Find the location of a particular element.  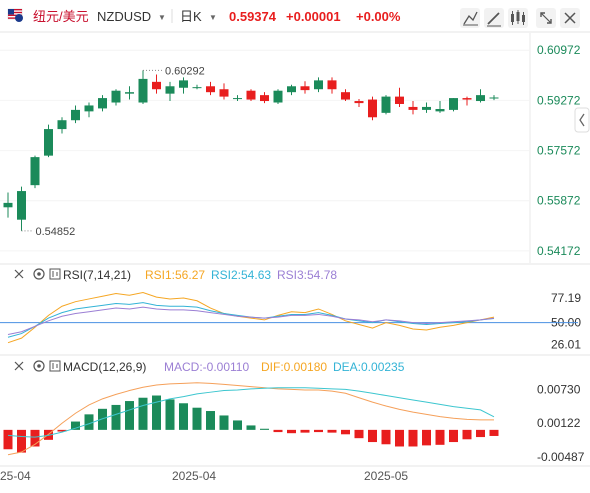

macd-close-icon is located at coordinates (19, 366).